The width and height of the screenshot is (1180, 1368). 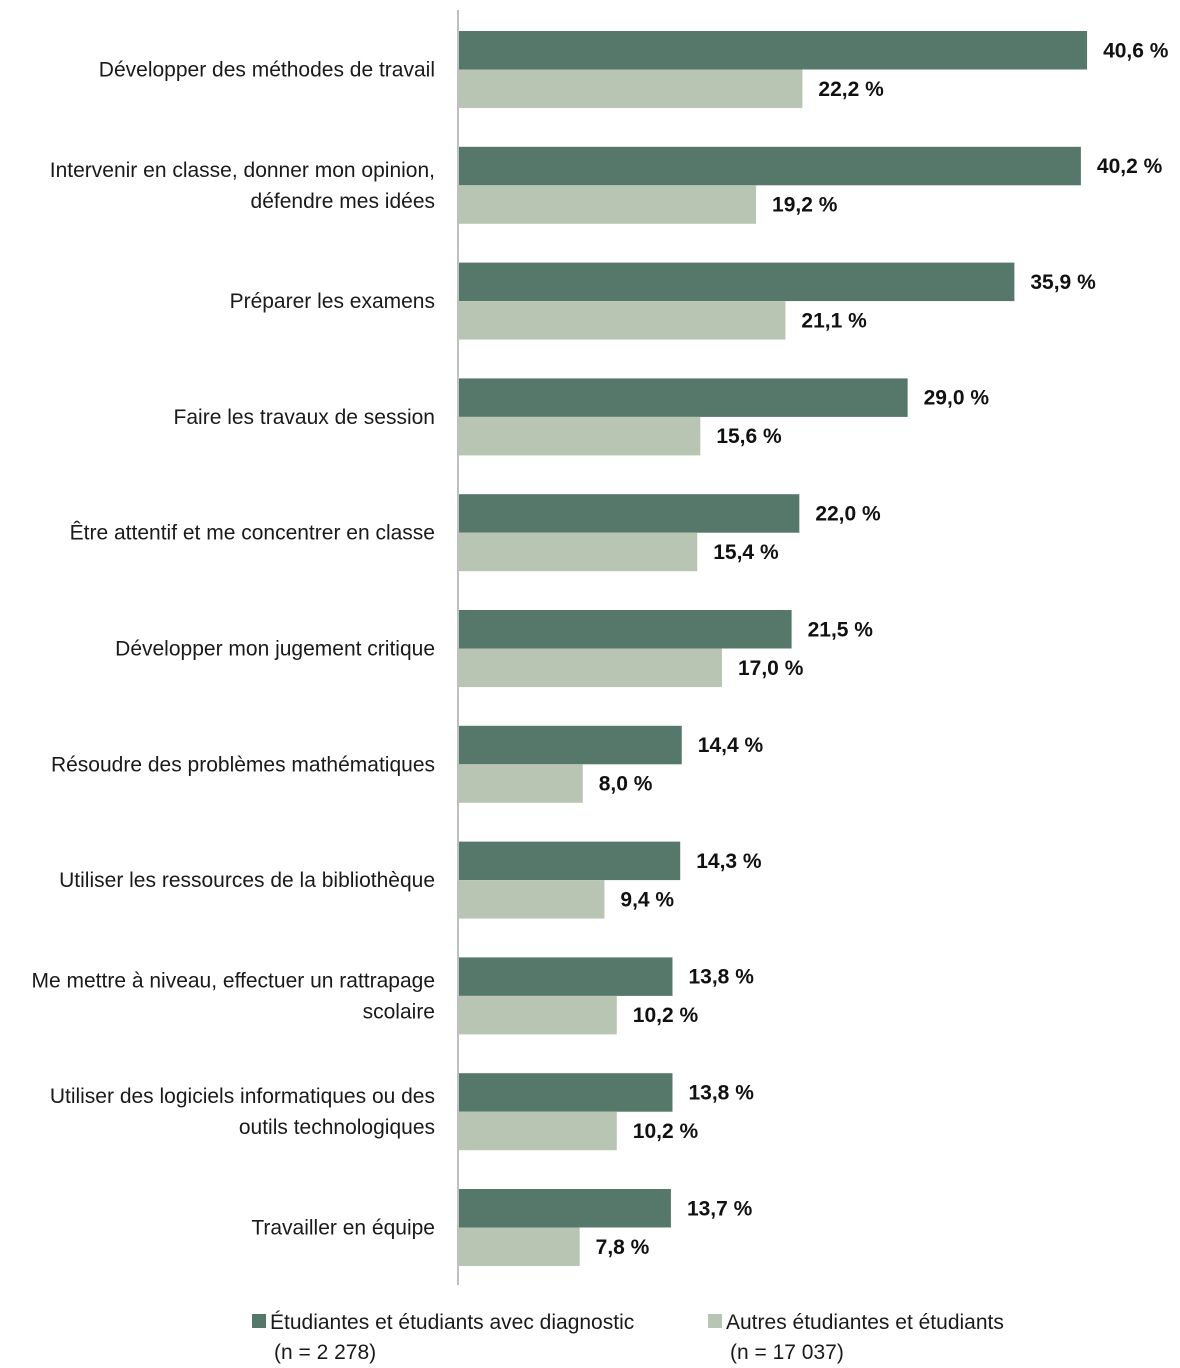 What do you see at coordinates (805, 205) in the screenshot?
I see `value-label-others: 19,2 %` at bounding box center [805, 205].